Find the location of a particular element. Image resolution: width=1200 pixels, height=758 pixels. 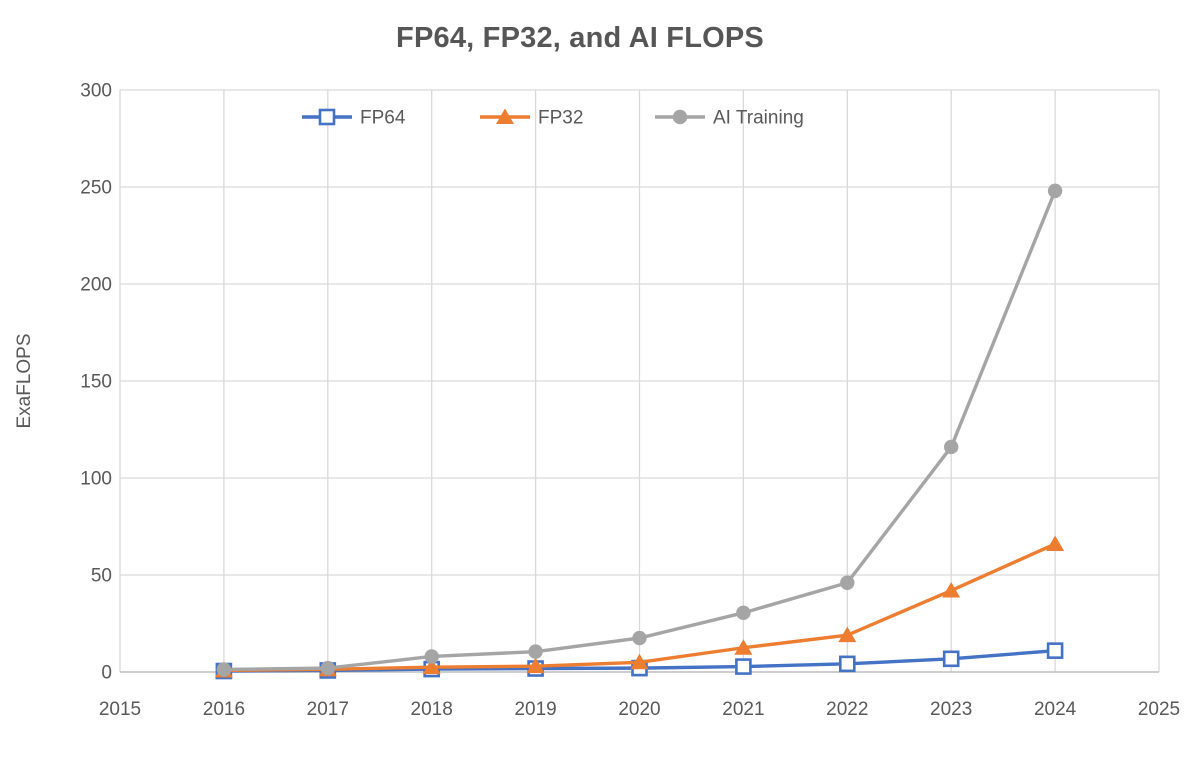

y-tick-label: 100 is located at coordinates (96, 479).